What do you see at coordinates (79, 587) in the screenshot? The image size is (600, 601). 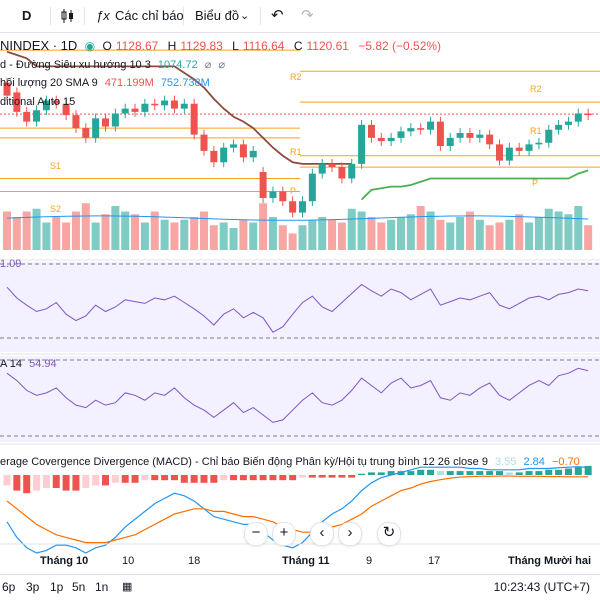 I see `timeframe-5n: 5n` at bounding box center [79, 587].